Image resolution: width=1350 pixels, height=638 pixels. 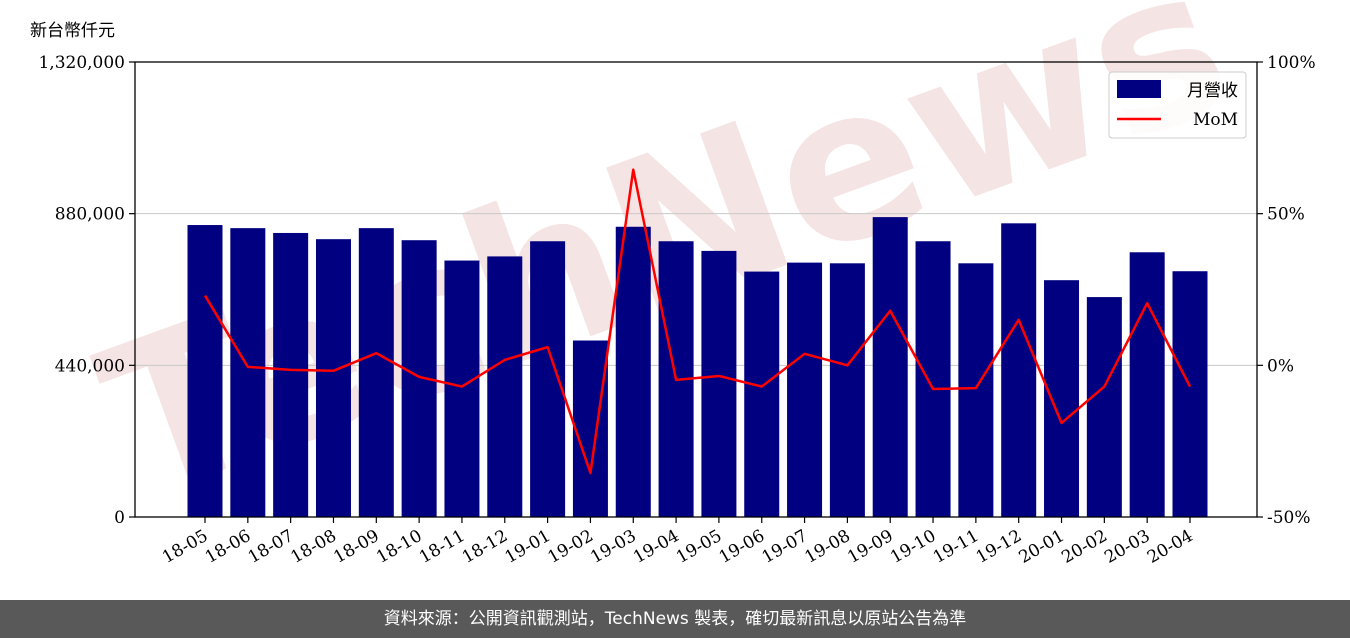 I want to click on legend: 月營收 MoM, so click(x=1177, y=105).